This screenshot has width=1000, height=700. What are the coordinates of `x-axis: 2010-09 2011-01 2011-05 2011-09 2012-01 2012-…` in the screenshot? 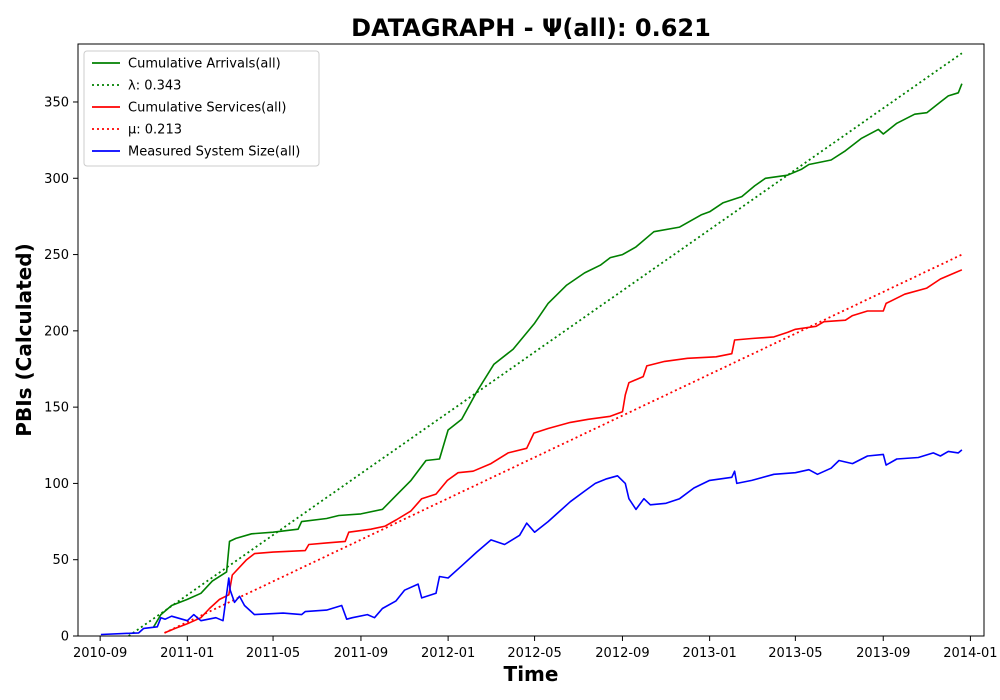 It's located at (535, 648).